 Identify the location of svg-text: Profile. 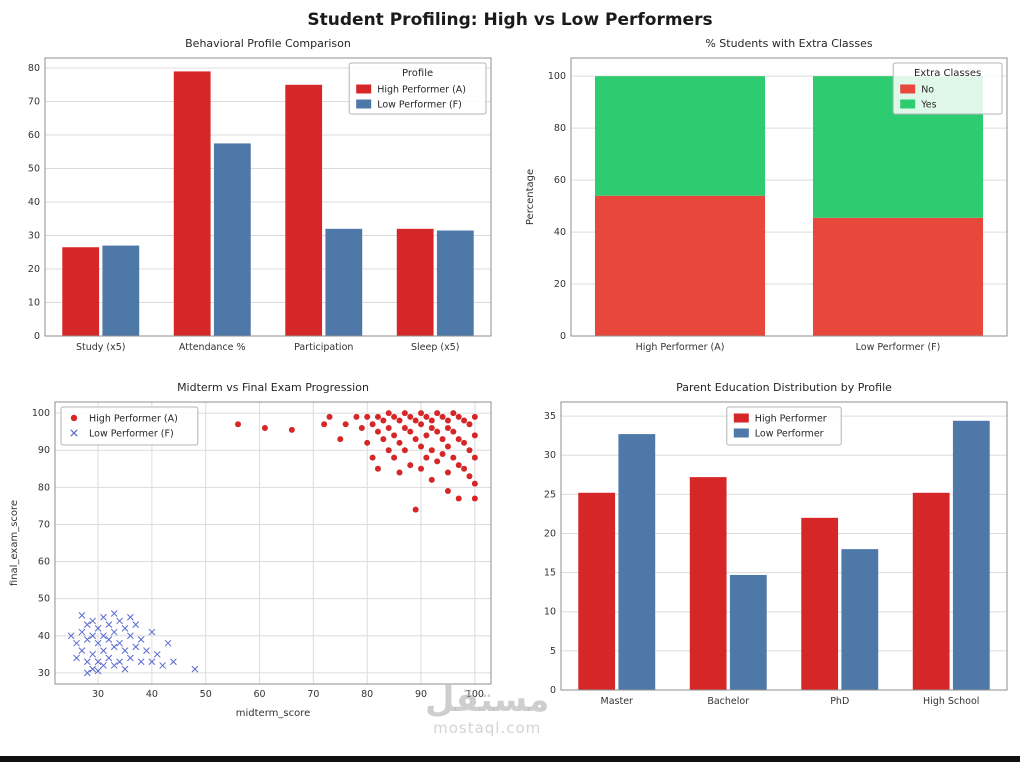
(417, 73).